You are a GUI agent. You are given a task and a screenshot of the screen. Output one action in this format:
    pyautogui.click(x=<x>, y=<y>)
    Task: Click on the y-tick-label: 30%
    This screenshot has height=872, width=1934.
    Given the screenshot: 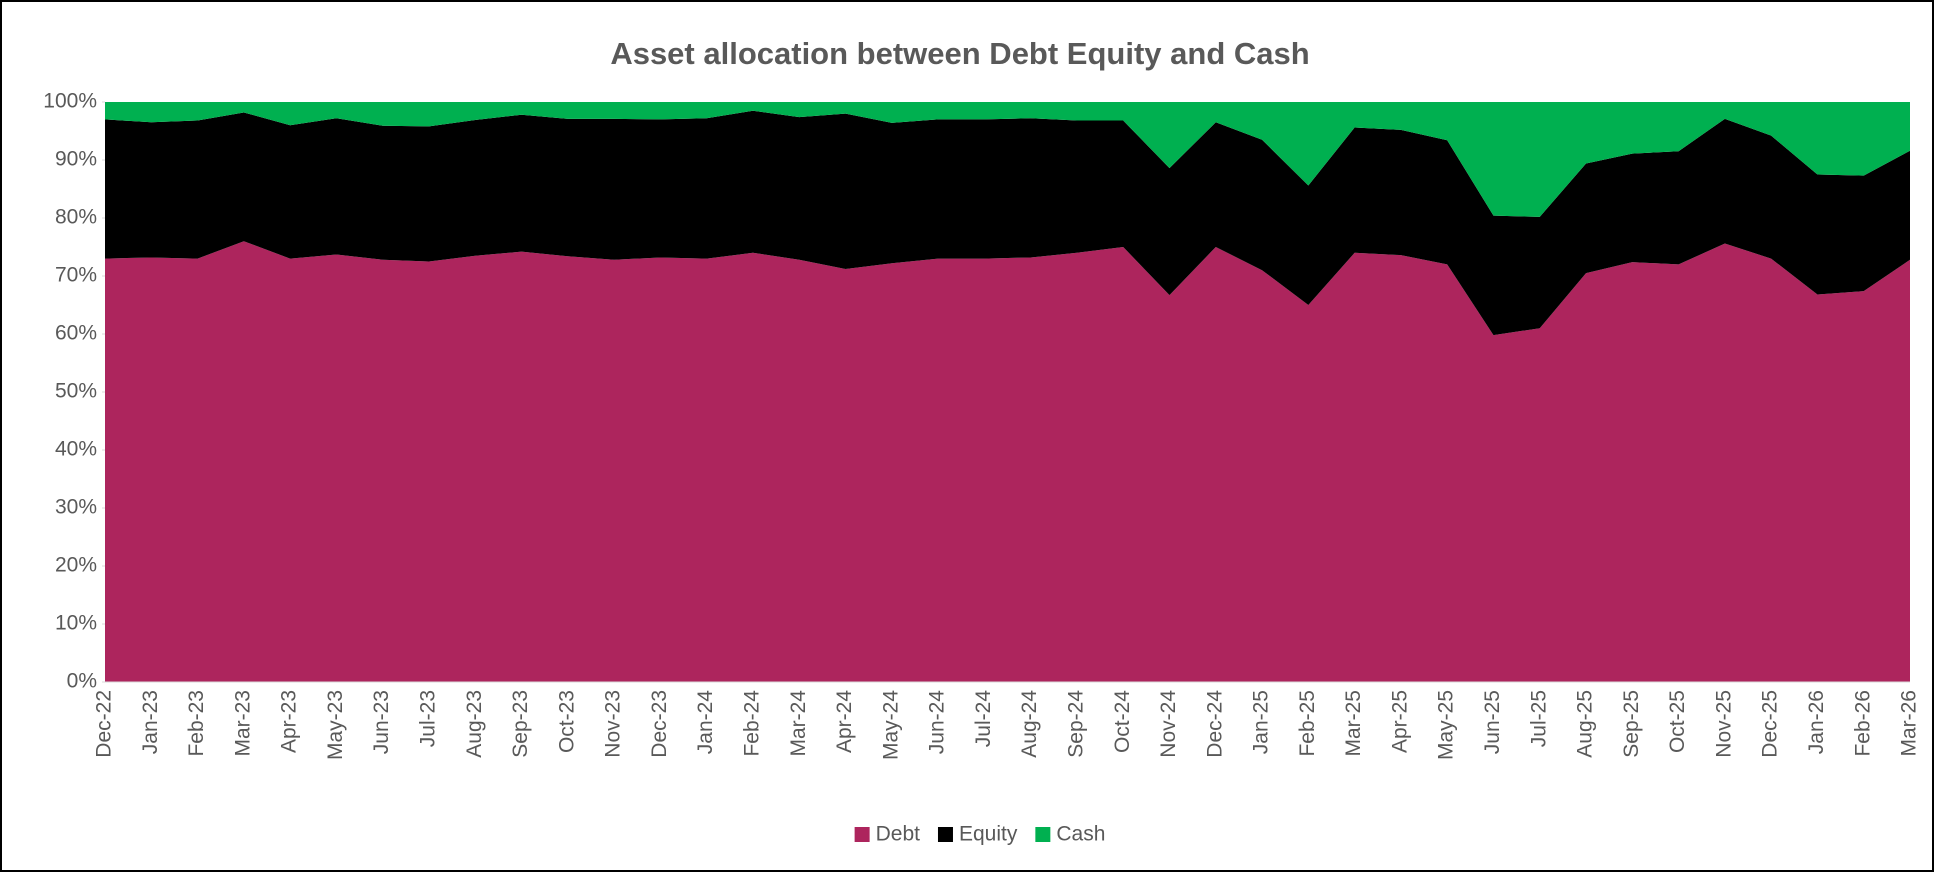 What is the action you would take?
    pyautogui.click(x=76, y=507)
    